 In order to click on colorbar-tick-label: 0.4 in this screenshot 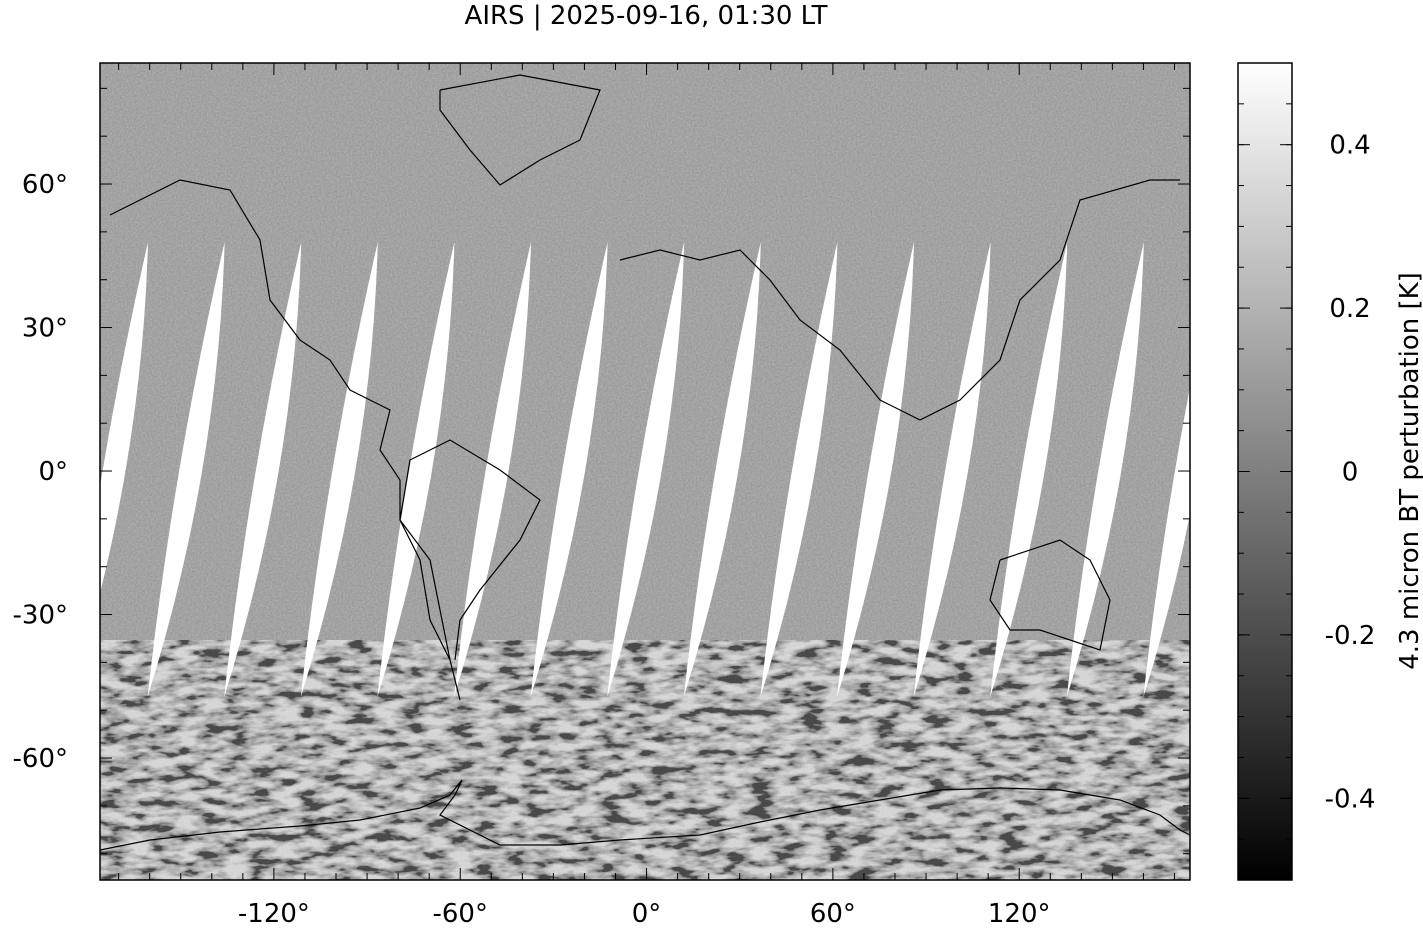, I will do `click(1349, 146)`.